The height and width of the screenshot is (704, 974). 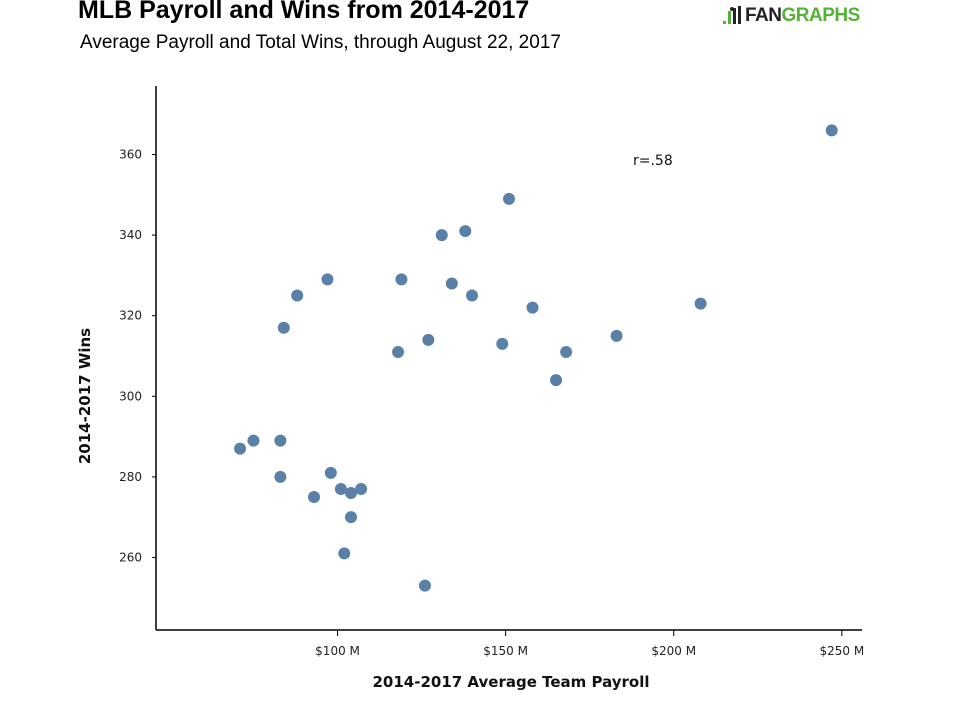 What do you see at coordinates (510, 682) in the screenshot?
I see `x-axis-title: 2014-2017 Average Team Payroll` at bounding box center [510, 682].